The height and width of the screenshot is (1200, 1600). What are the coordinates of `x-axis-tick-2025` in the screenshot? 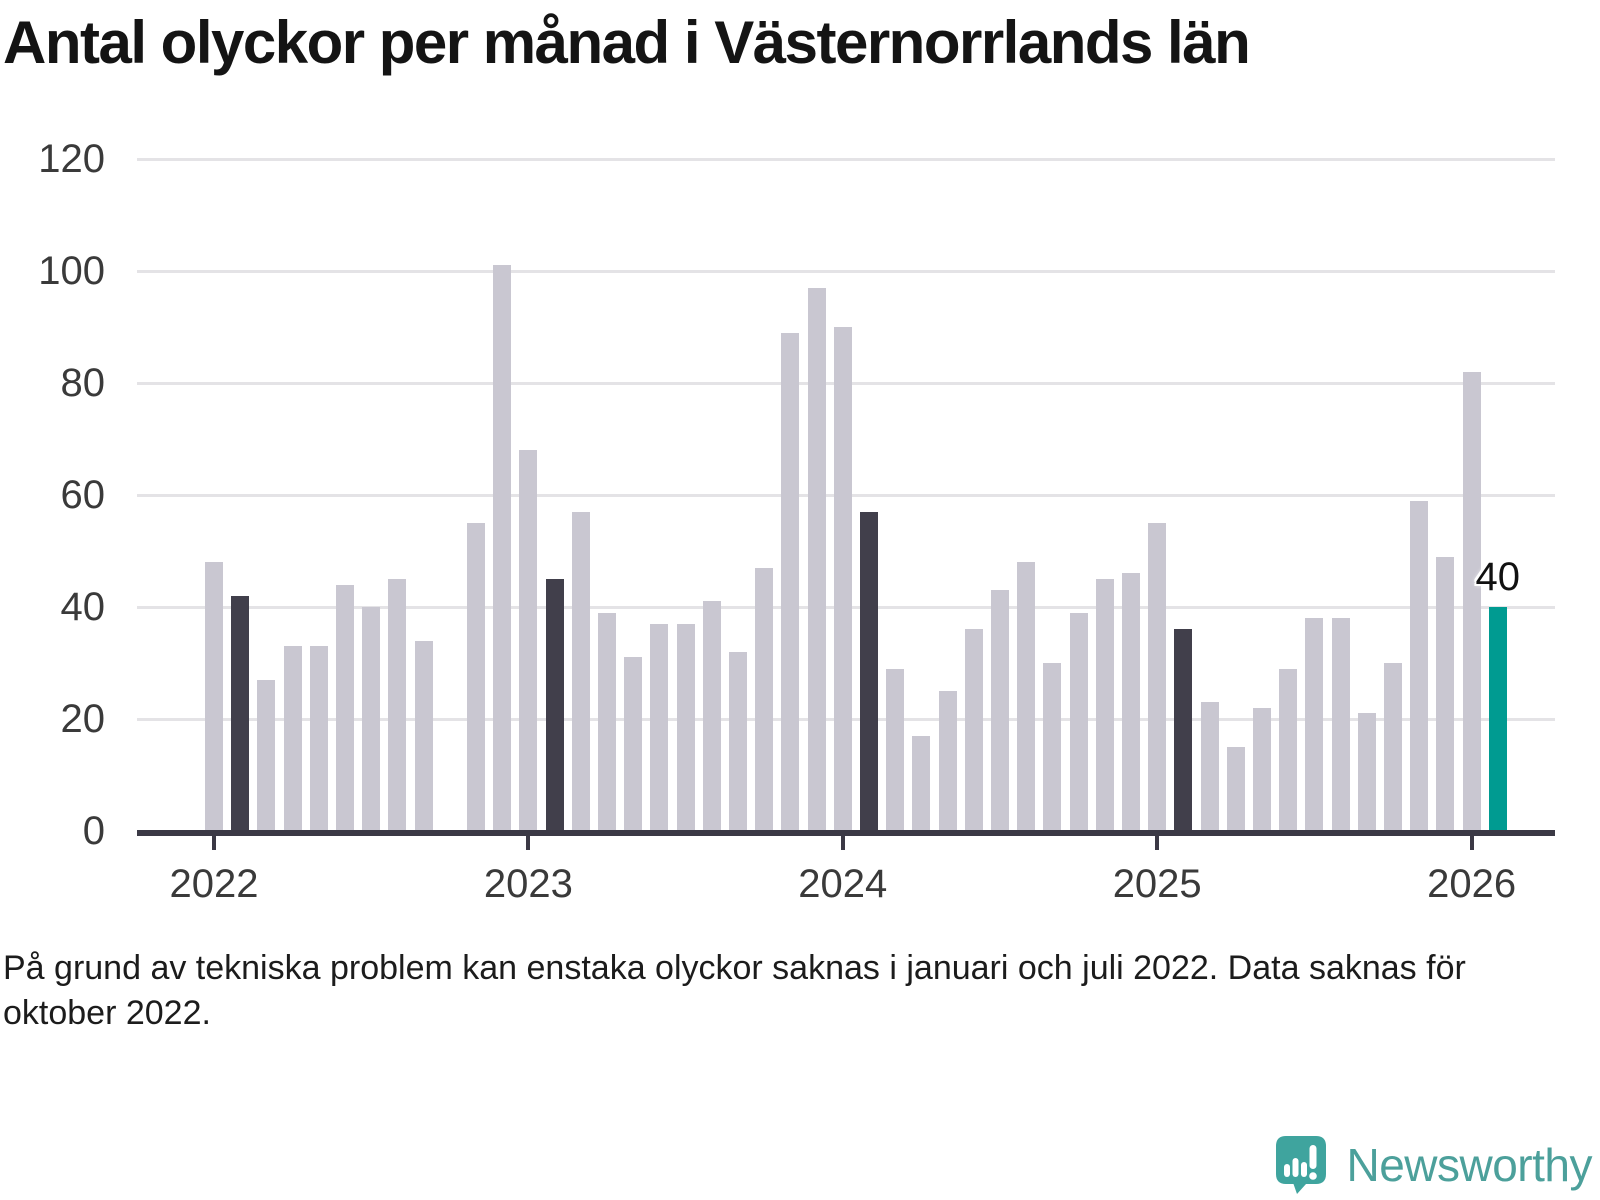 It's located at (1157, 843).